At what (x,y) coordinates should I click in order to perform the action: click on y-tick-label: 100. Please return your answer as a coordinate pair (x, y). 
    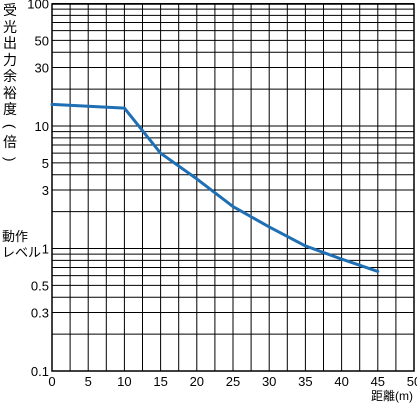
    Looking at the image, I should click on (38, 6).